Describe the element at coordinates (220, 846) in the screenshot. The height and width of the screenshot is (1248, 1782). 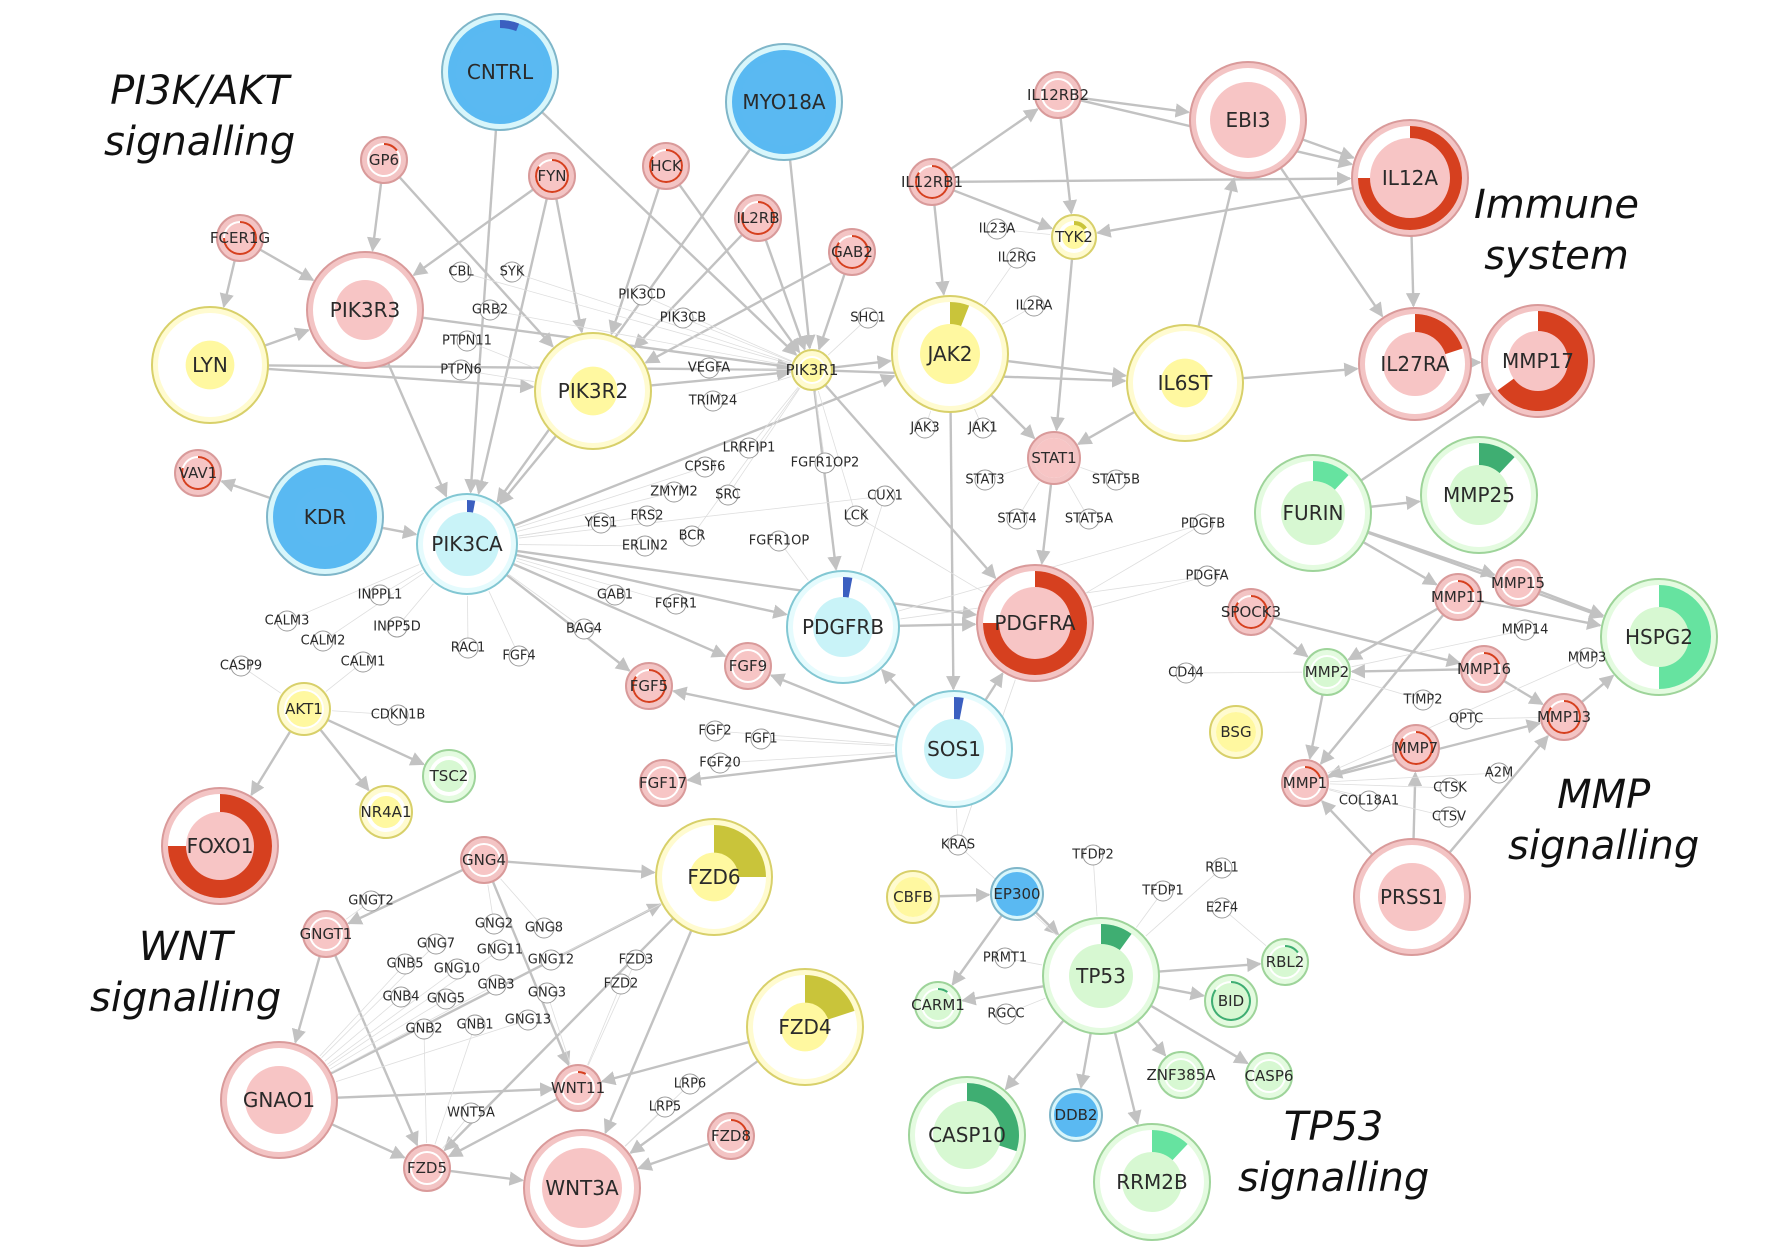
I see `node-foxo1: FOXO1` at that location.